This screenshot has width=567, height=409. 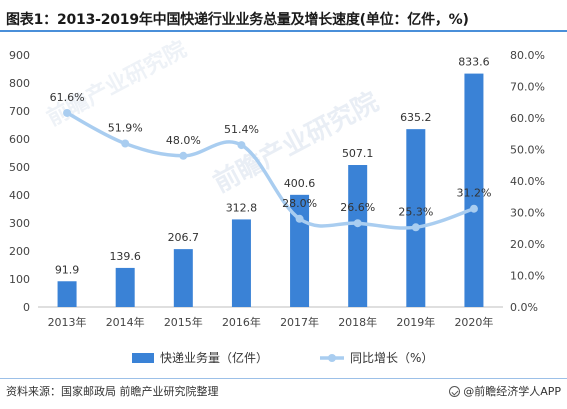 I want to click on y-right-tick-label: 80.0%, so click(x=527, y=55).